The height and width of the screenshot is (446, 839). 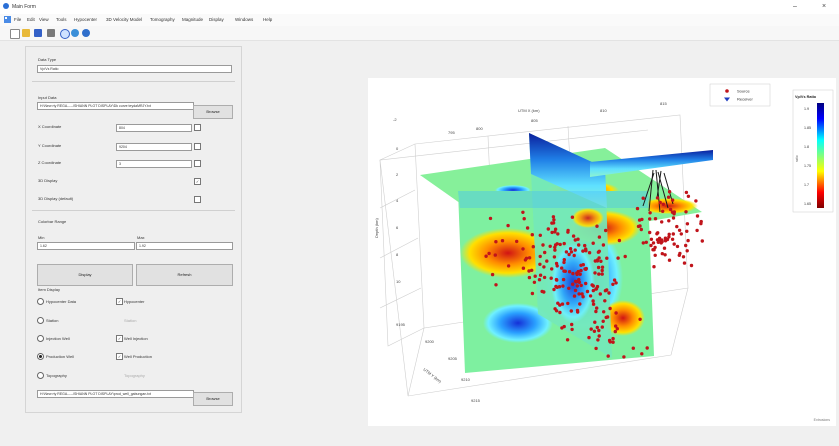 What do you see at coordinates (268, 19) in the screenshot?
I see `menu-help: Help` at bounding box center [268, 19].